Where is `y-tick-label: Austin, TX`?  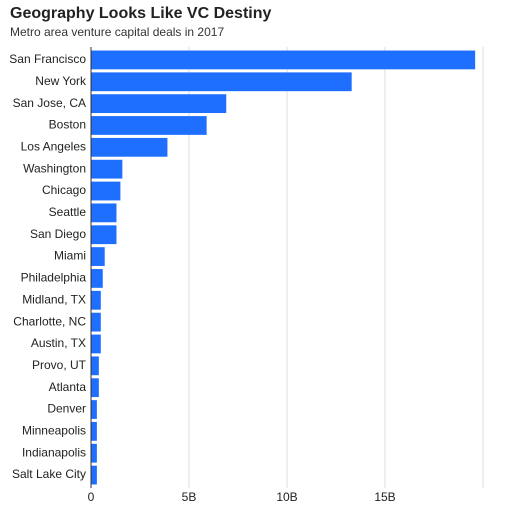
y-tick-label: Austin, TX is located at coordinates (58, 343).